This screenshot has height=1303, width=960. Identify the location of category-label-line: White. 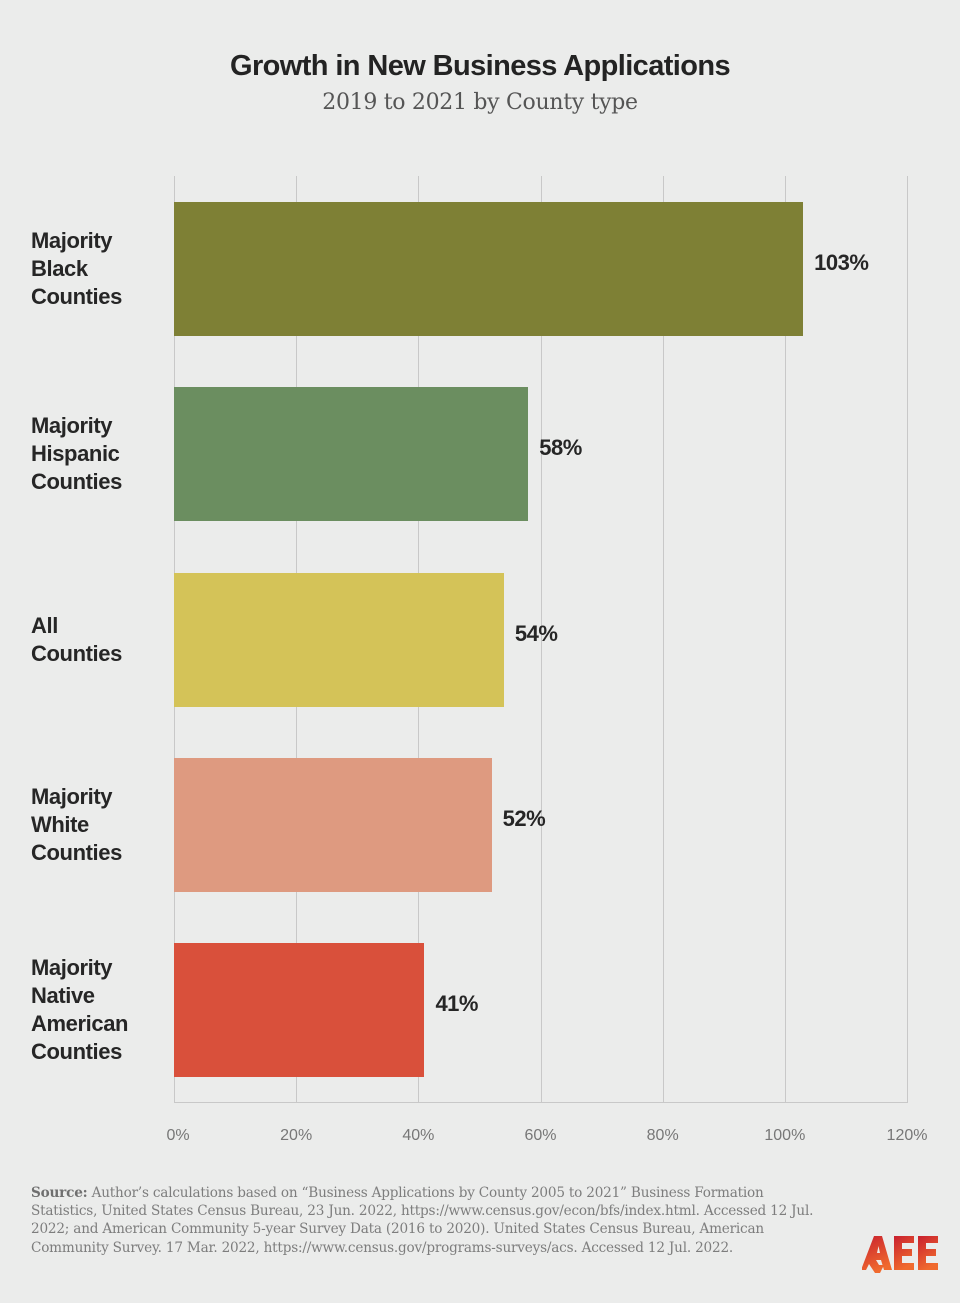
(60, 824).